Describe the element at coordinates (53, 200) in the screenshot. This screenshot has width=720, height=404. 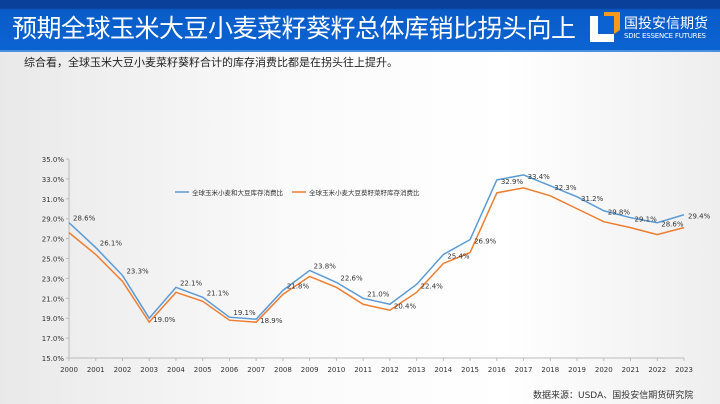
I see `y-tick-label: 31.0%` at that location.